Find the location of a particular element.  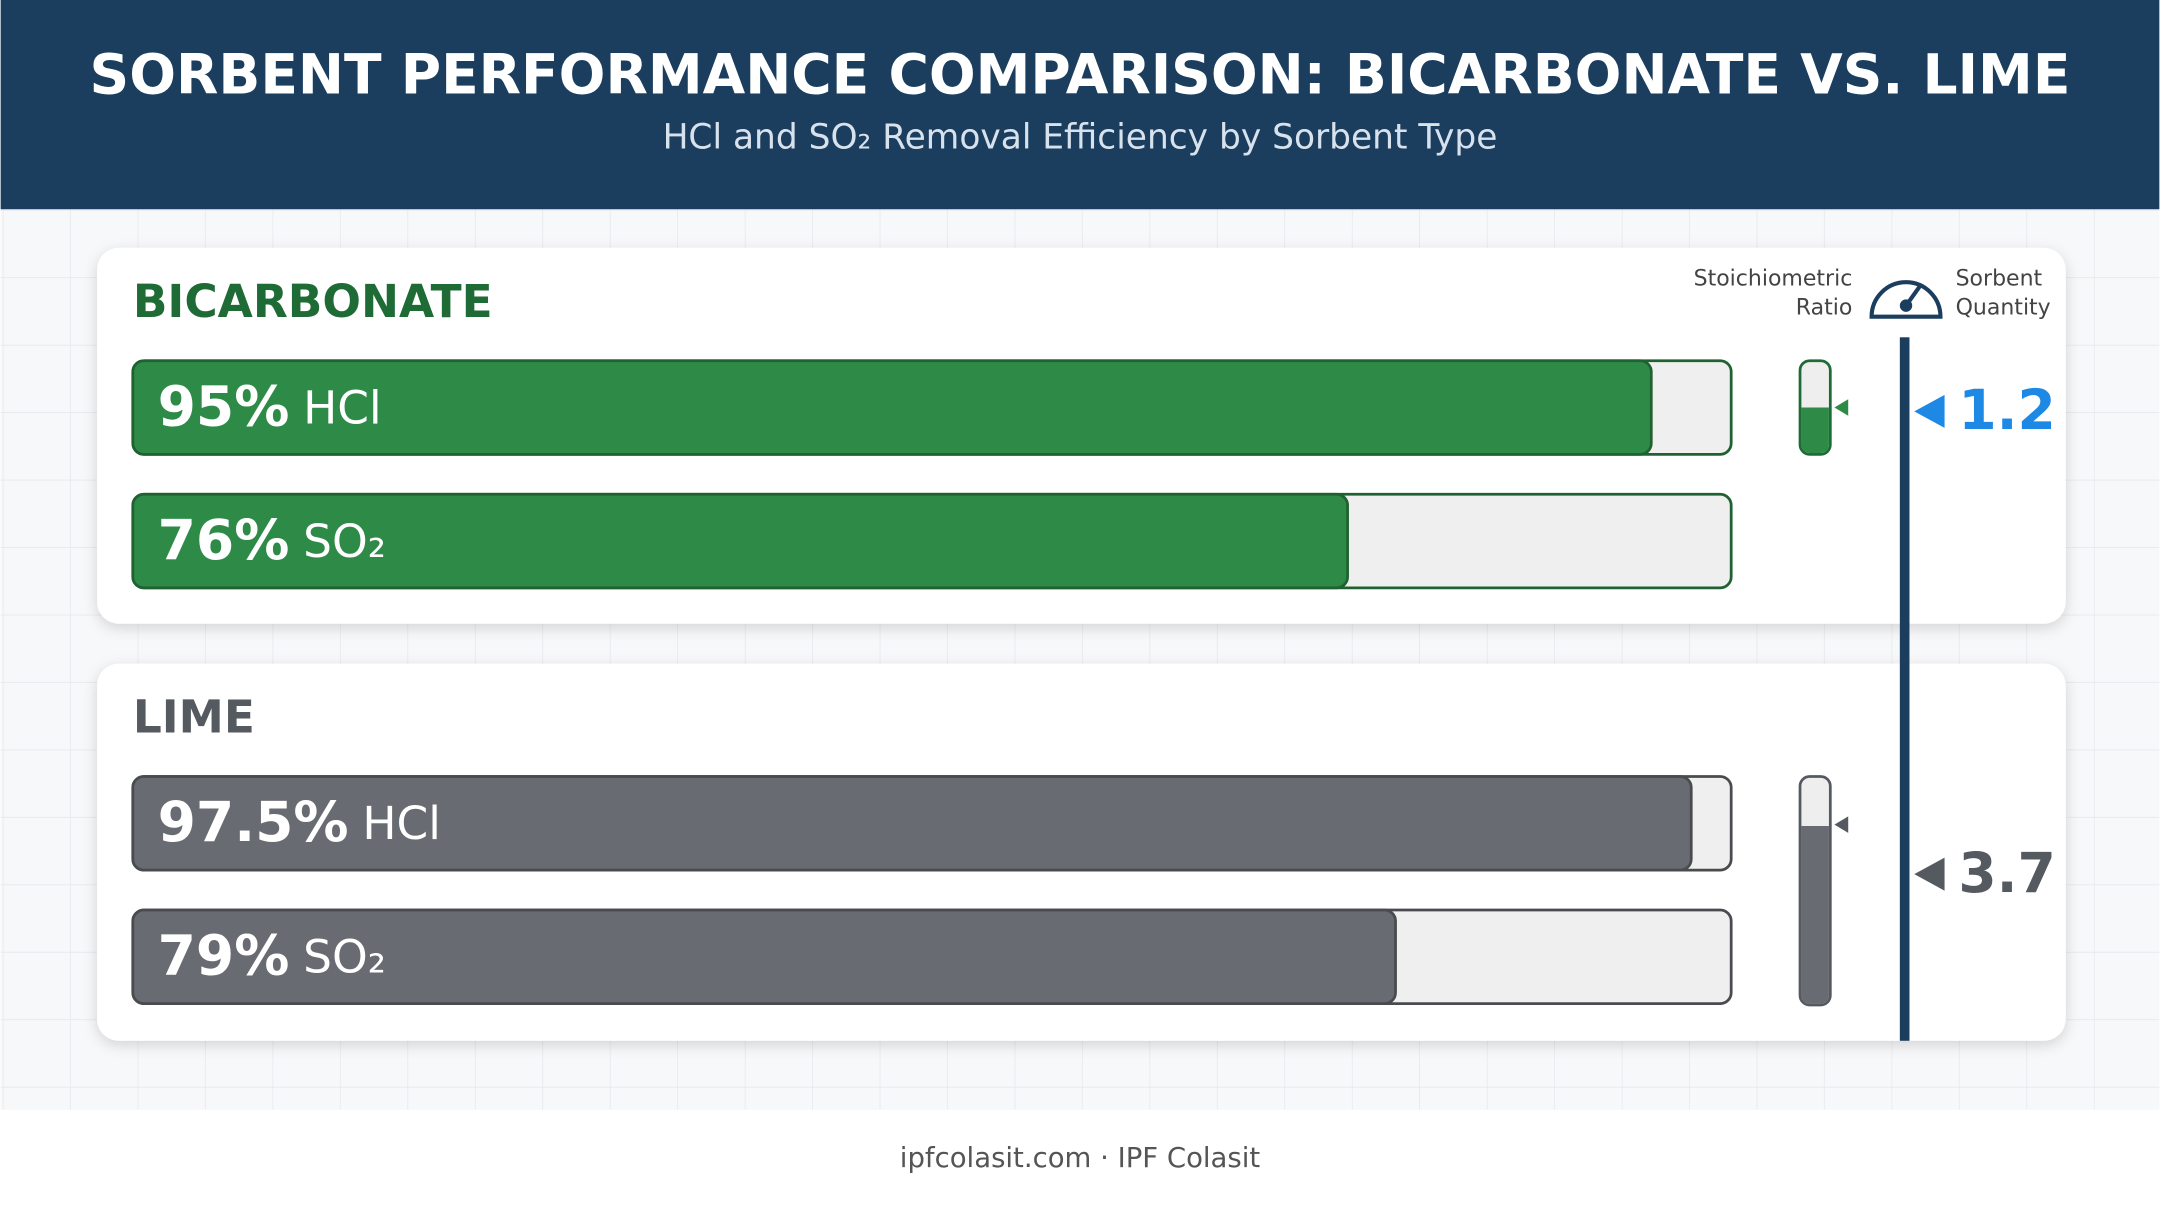

ratio-value: 1.2 is located at coordinates (2007, 410).